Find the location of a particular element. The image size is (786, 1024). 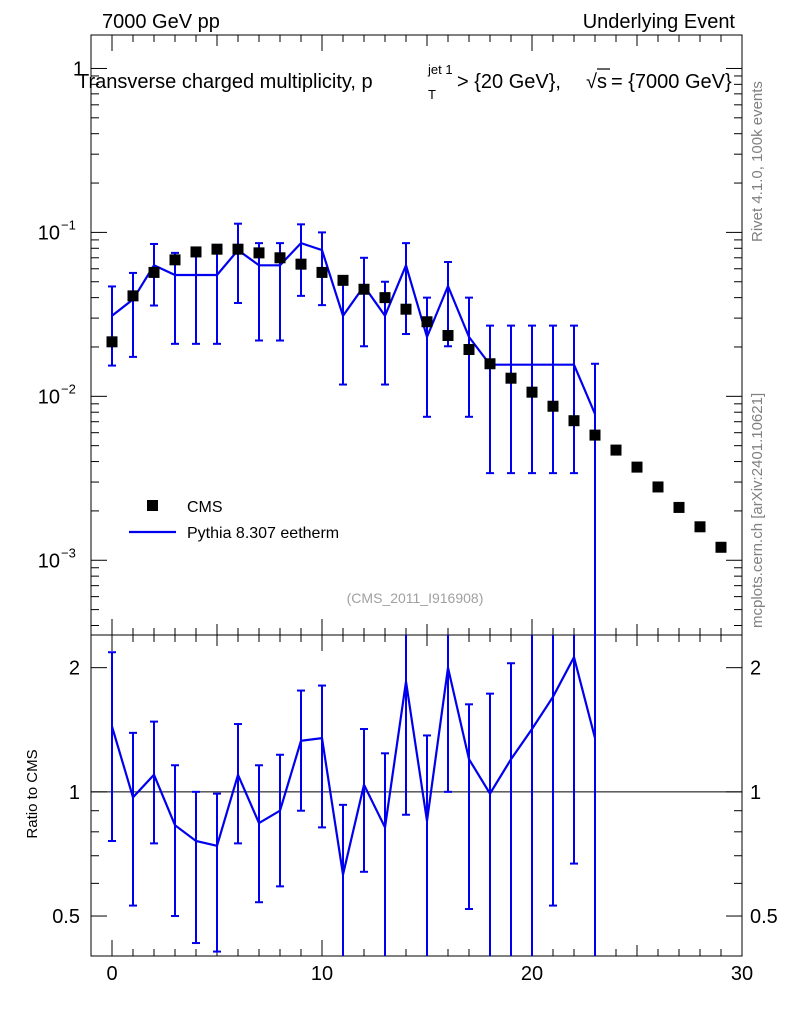

plot-title-energy: = {7000 GeV} is located at coordinates (671, 82).